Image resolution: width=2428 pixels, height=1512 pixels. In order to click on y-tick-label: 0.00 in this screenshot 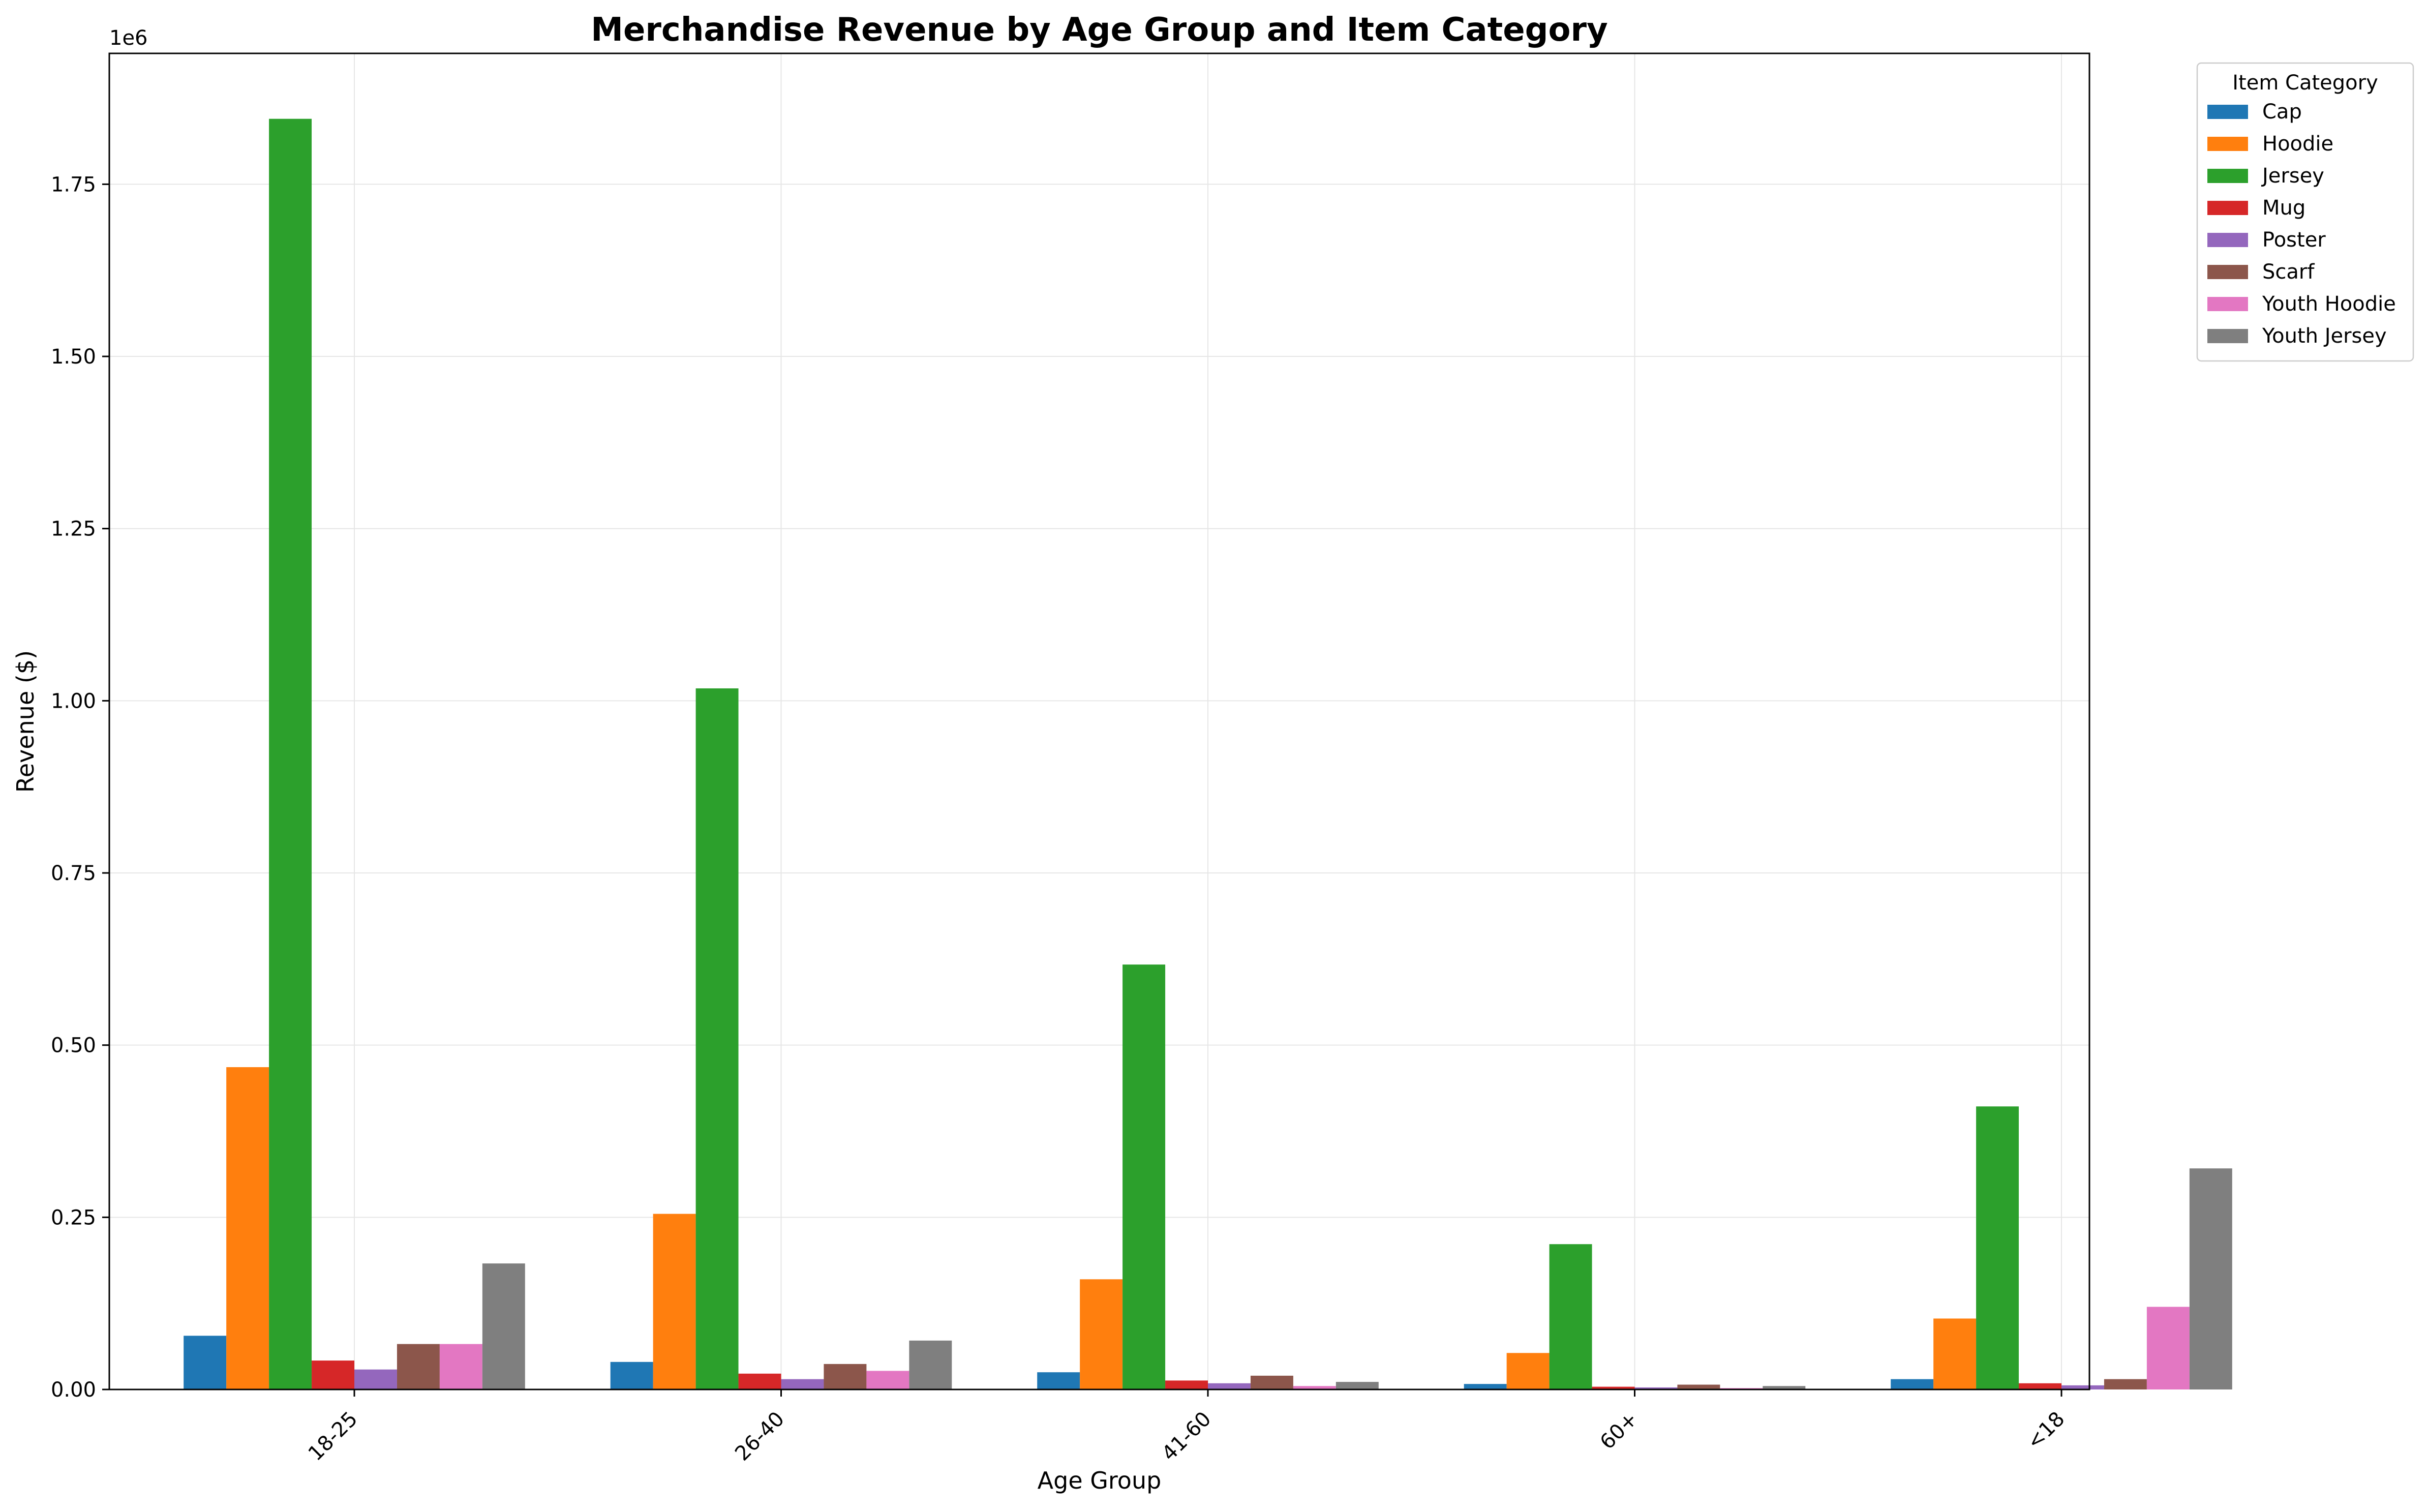, I will do `click(73, 1390)`.